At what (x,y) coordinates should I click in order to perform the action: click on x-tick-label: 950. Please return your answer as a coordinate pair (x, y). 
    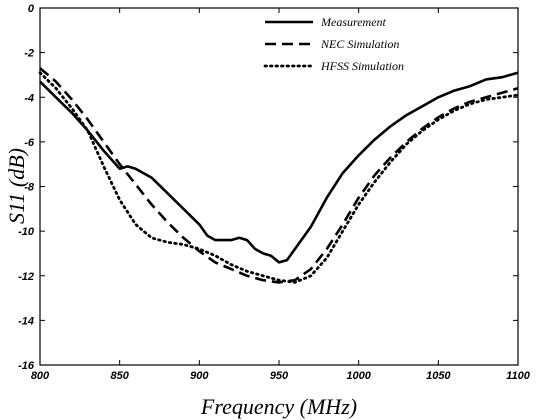
    Looking at the image, I should click on (279, 376).